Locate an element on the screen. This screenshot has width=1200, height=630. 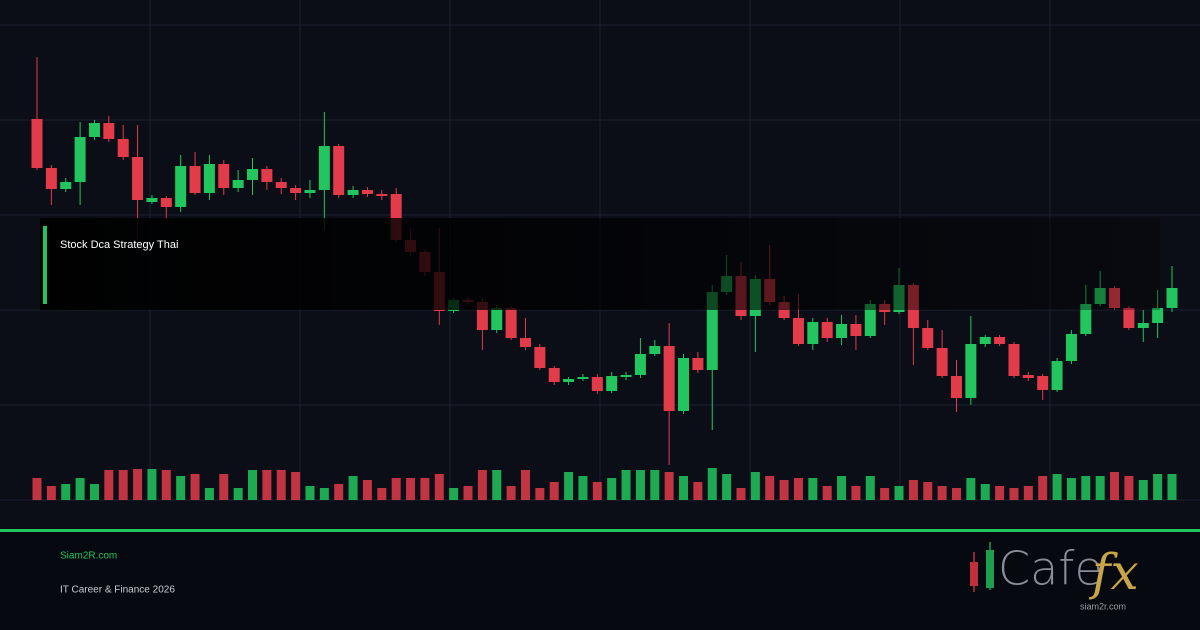
logo-word: Cafe is located at coordinates (1050, 569).